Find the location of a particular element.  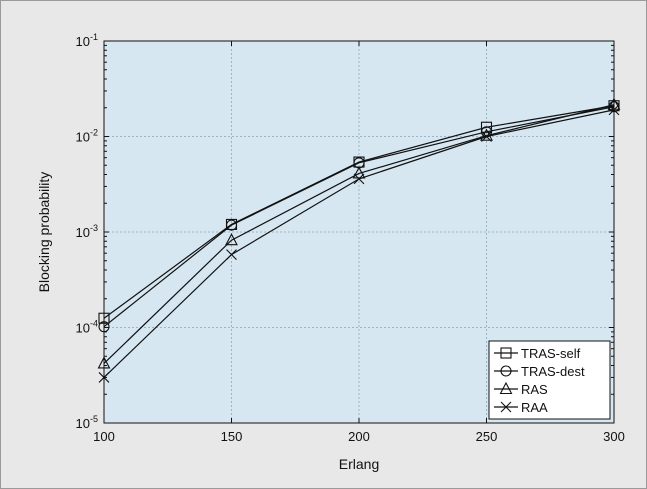

legend: TRAS-self TRAS-dest RAS RAA is located at coordinates (549, 380).